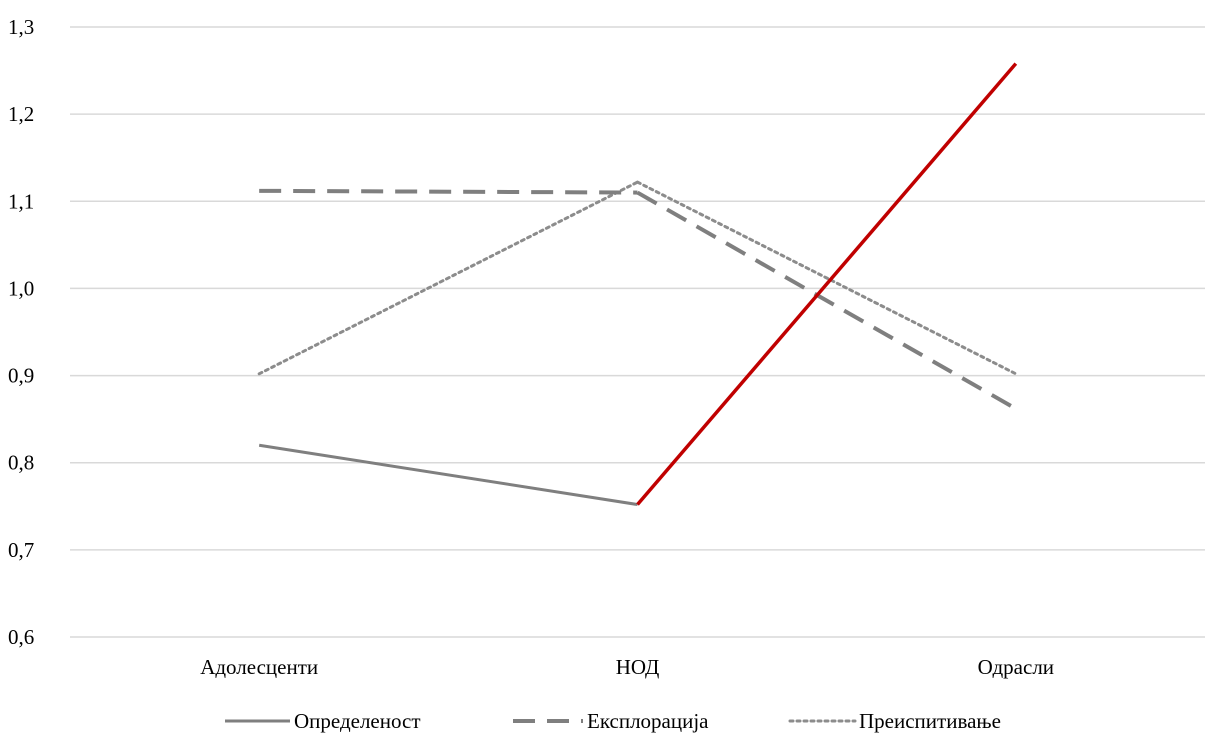 The height and width of the screenshot is (734, 1225). Describe the element at coordinates (259, 667) in the screenshot. I see `x-tick-label: Адолесценти` at that location.